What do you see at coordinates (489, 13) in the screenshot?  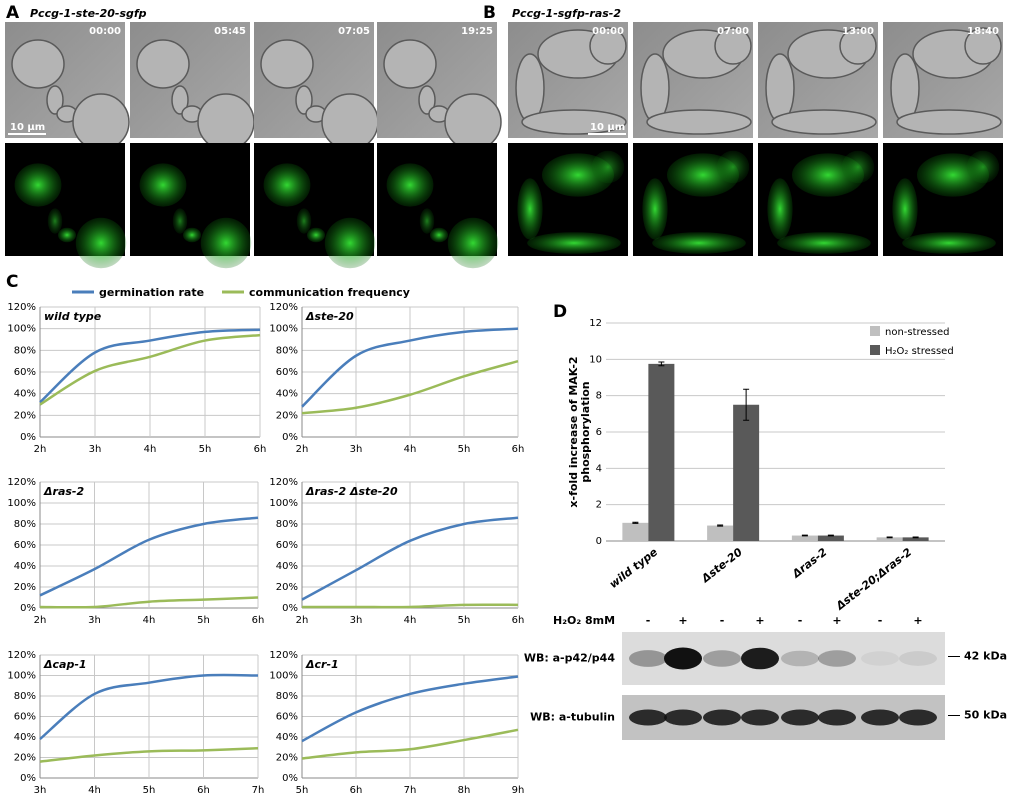 I see `panel-label: B` at bounding box center [489, 13].